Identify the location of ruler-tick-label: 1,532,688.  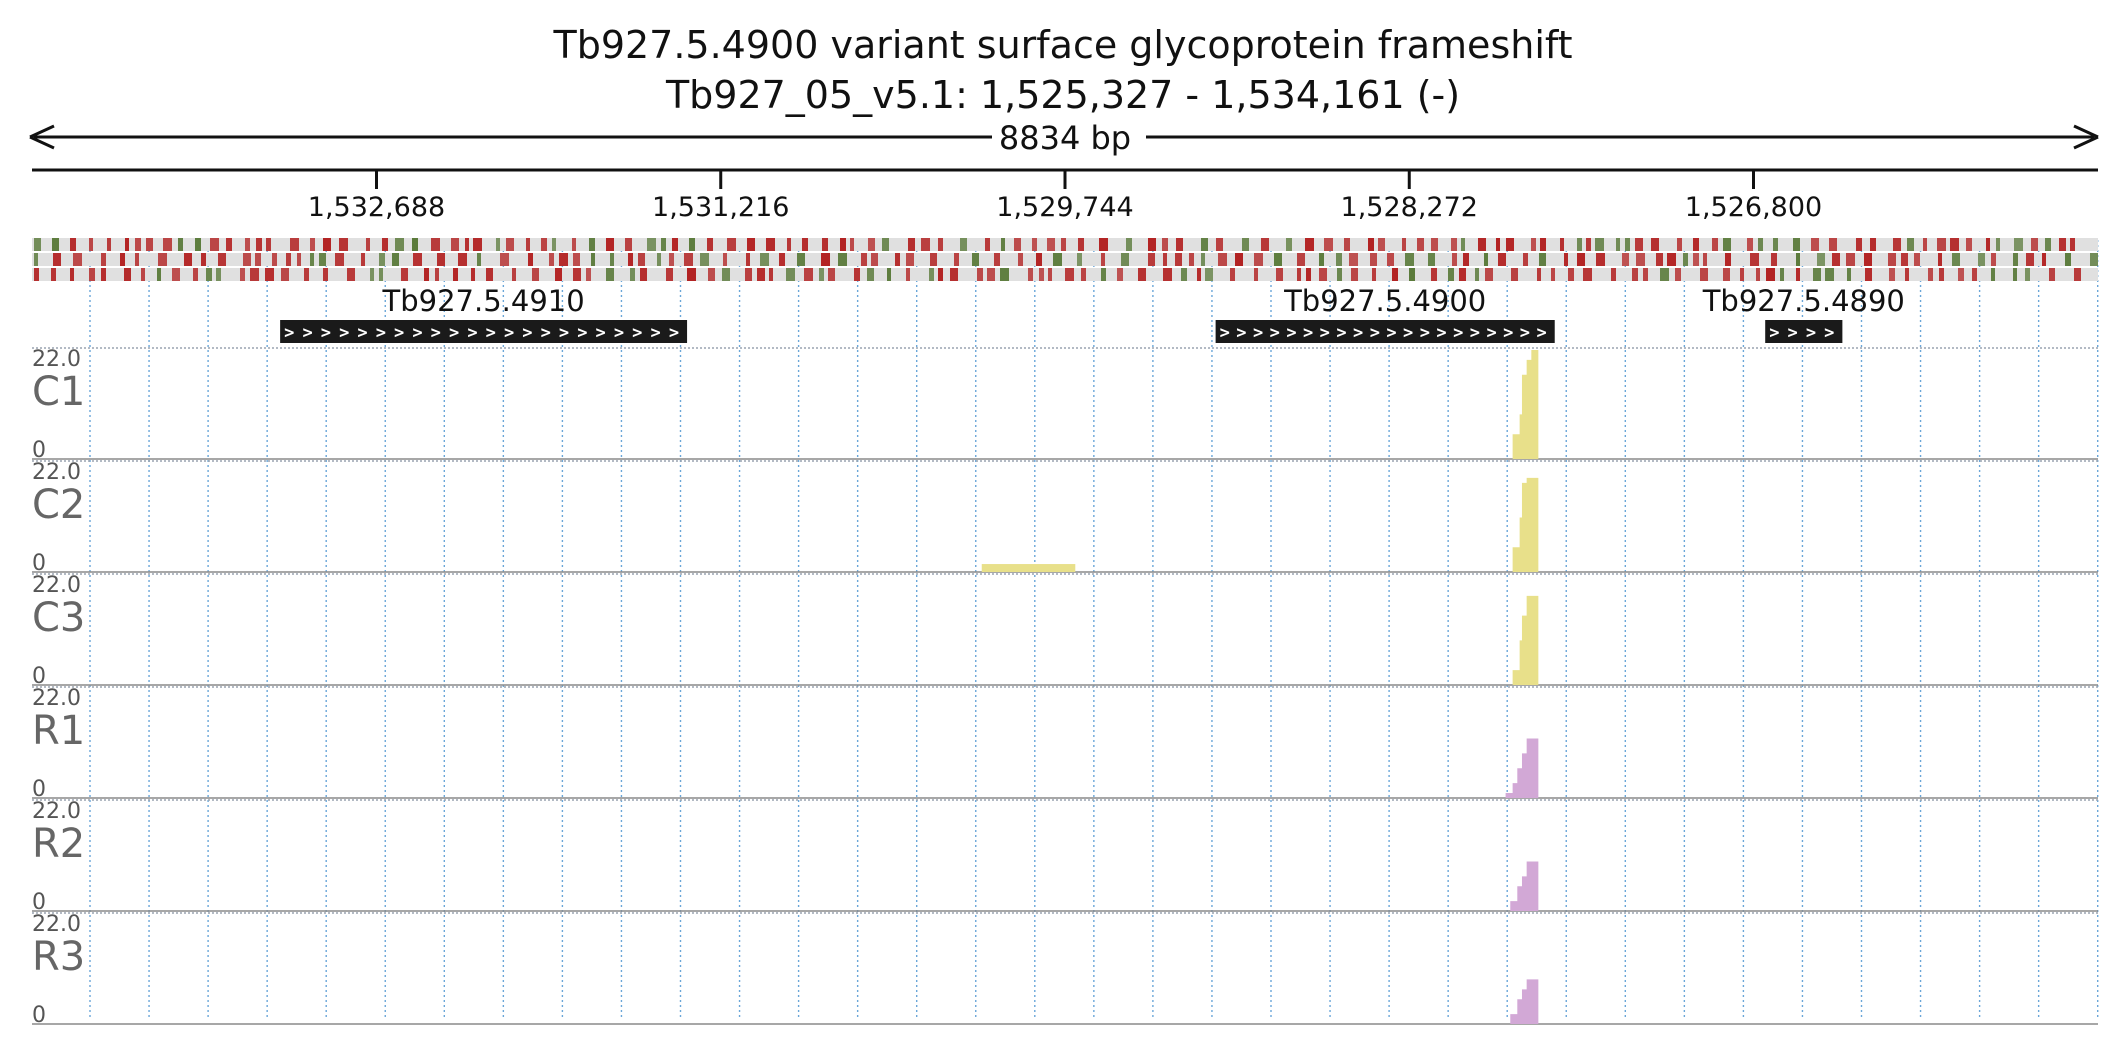
(376, 207).